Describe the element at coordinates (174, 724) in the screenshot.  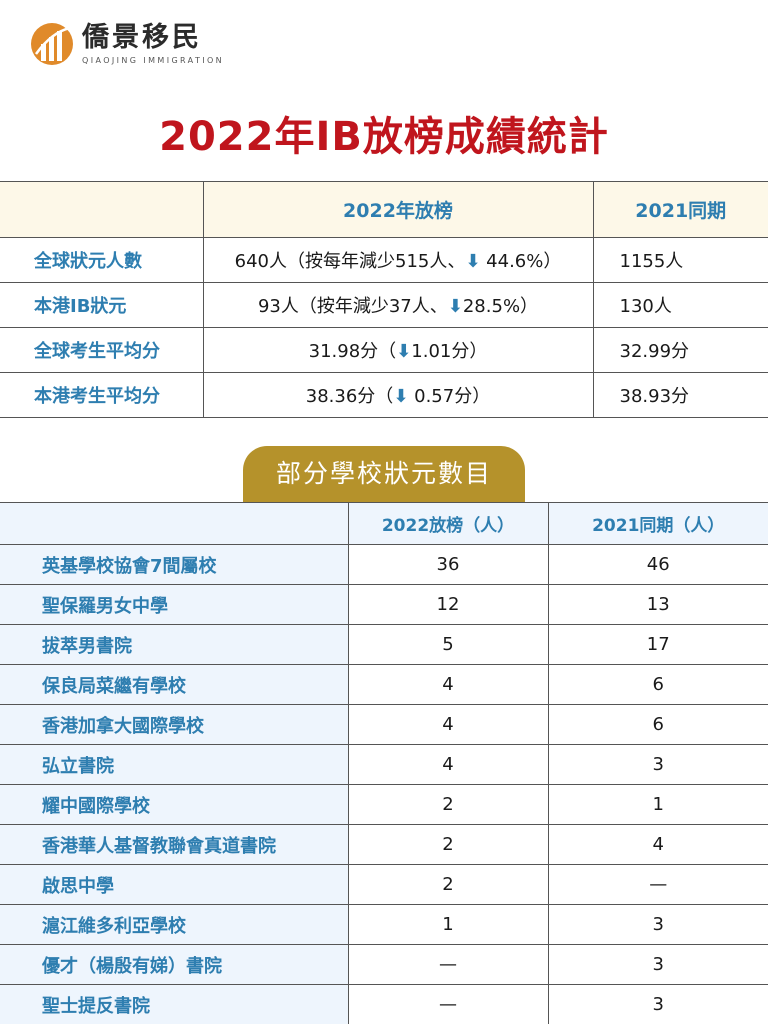
I see `school-name: 香港加拿大國際學校` at that location.